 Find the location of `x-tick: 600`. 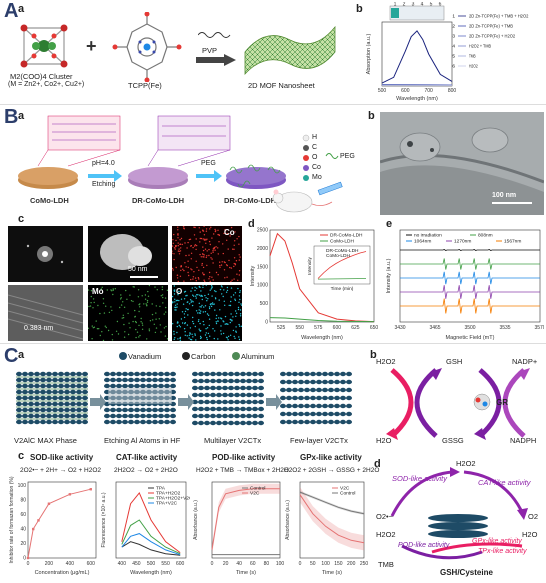

x-tick: 600 is located at coordinates (91, 564).